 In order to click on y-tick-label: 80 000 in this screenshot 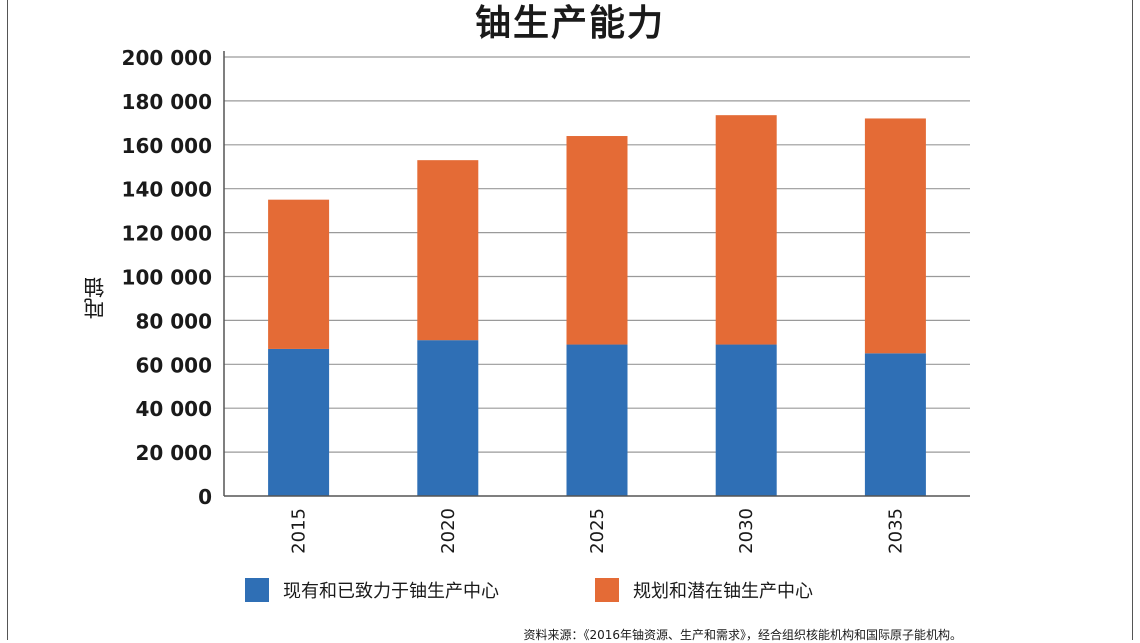, I will do `click(173, 321)`.